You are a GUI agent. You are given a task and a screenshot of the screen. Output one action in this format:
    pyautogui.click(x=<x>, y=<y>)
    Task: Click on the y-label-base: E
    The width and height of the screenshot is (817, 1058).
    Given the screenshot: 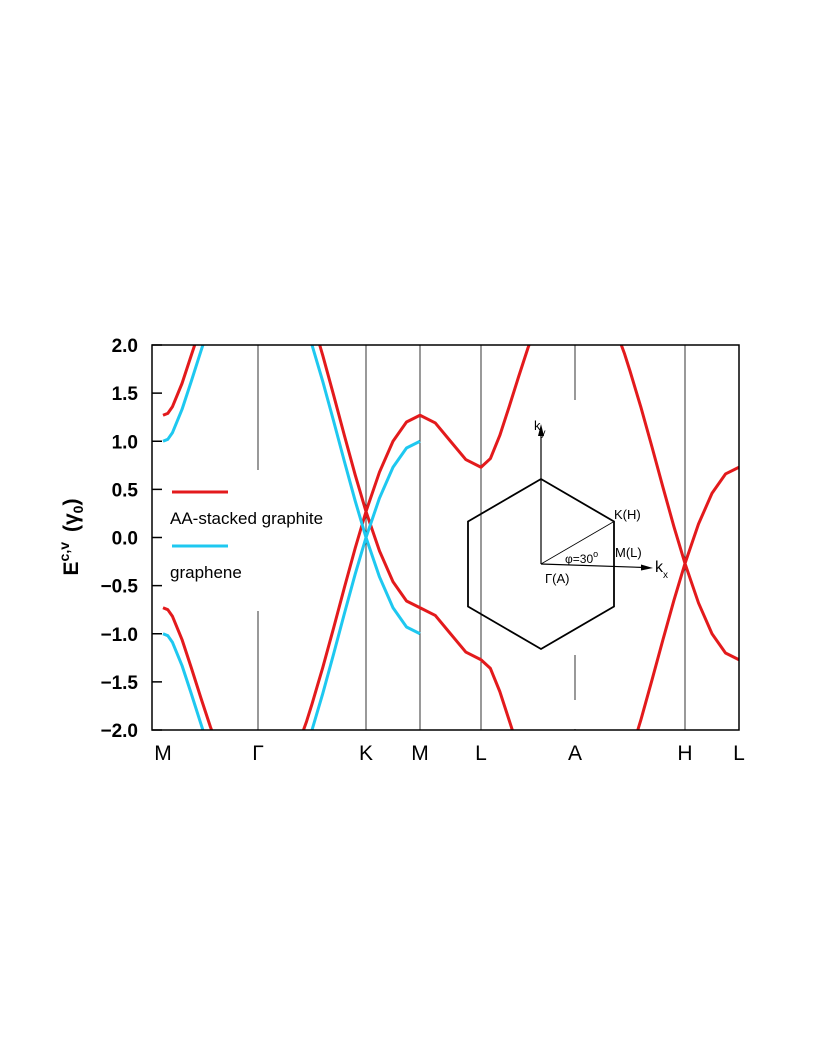 What is the action you would take?
    pyautogui.click(x=71, y=568)
    